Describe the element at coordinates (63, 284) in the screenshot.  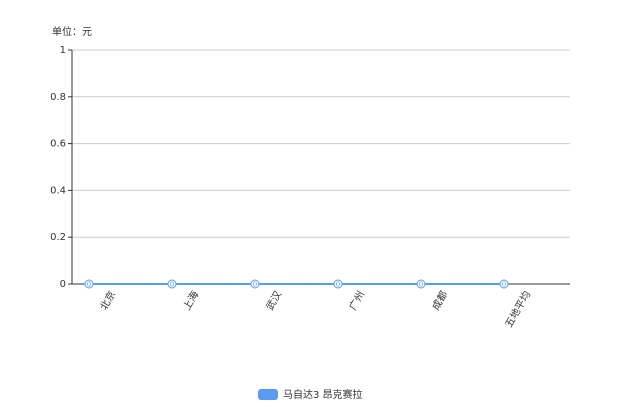
I see `y-tick-label: 0` at that location.